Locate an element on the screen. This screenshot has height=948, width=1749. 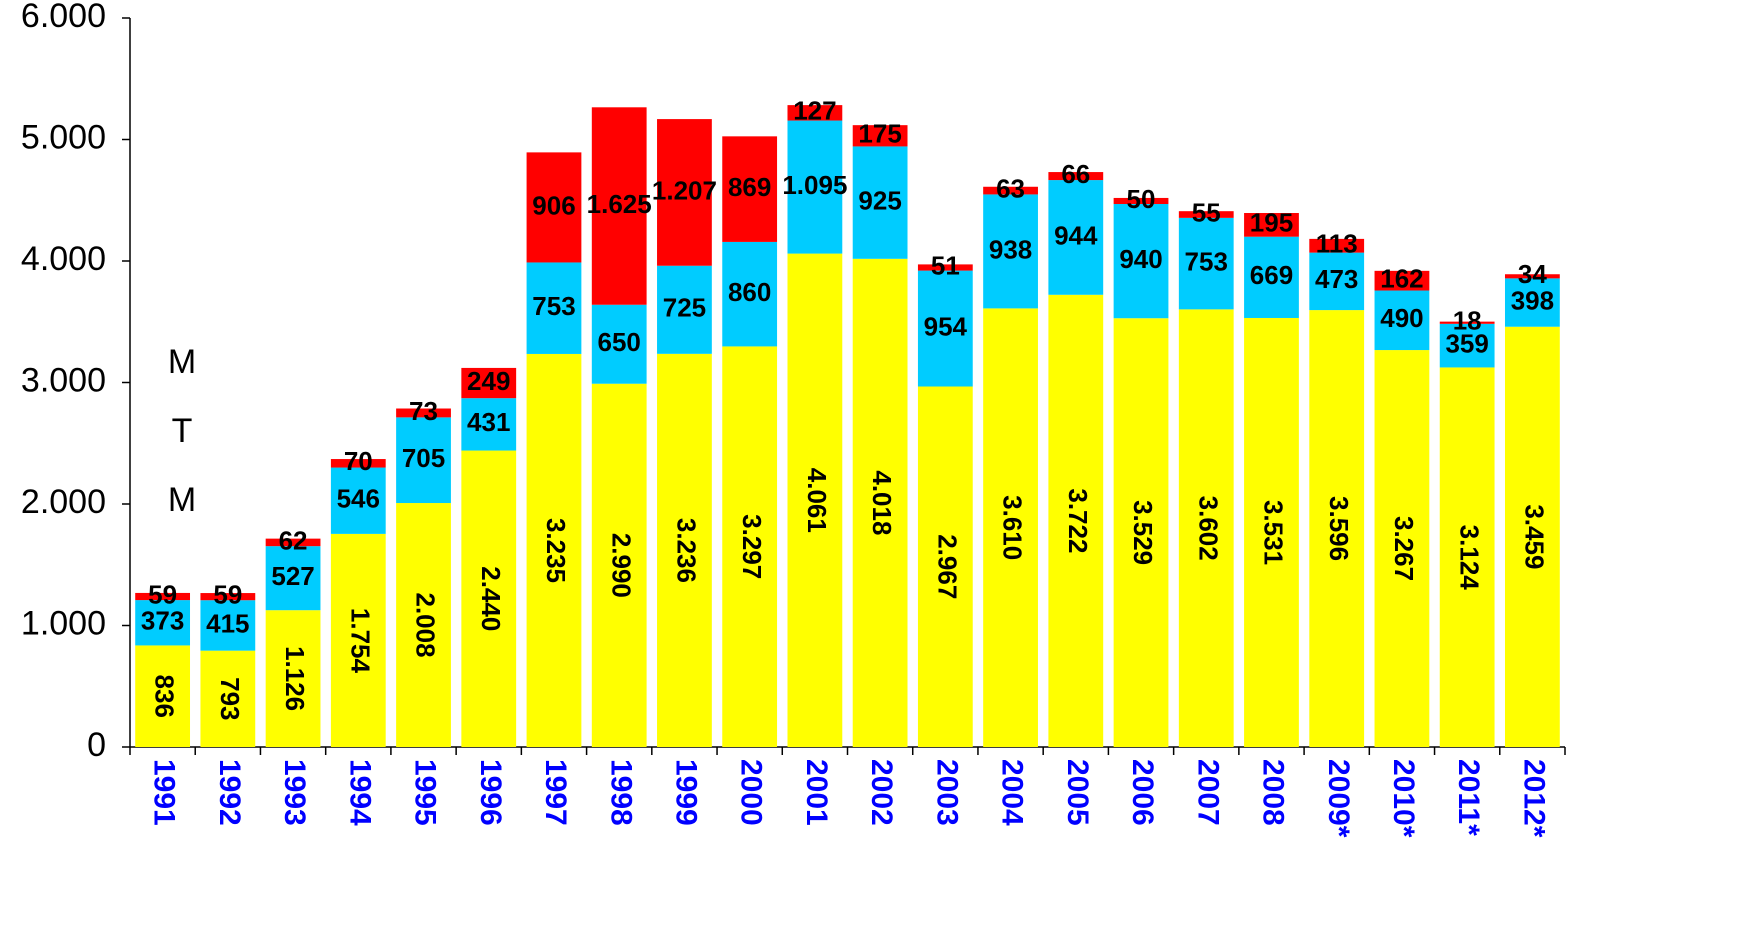
data-label: 3.529 is located at coordinates (1143, 532).